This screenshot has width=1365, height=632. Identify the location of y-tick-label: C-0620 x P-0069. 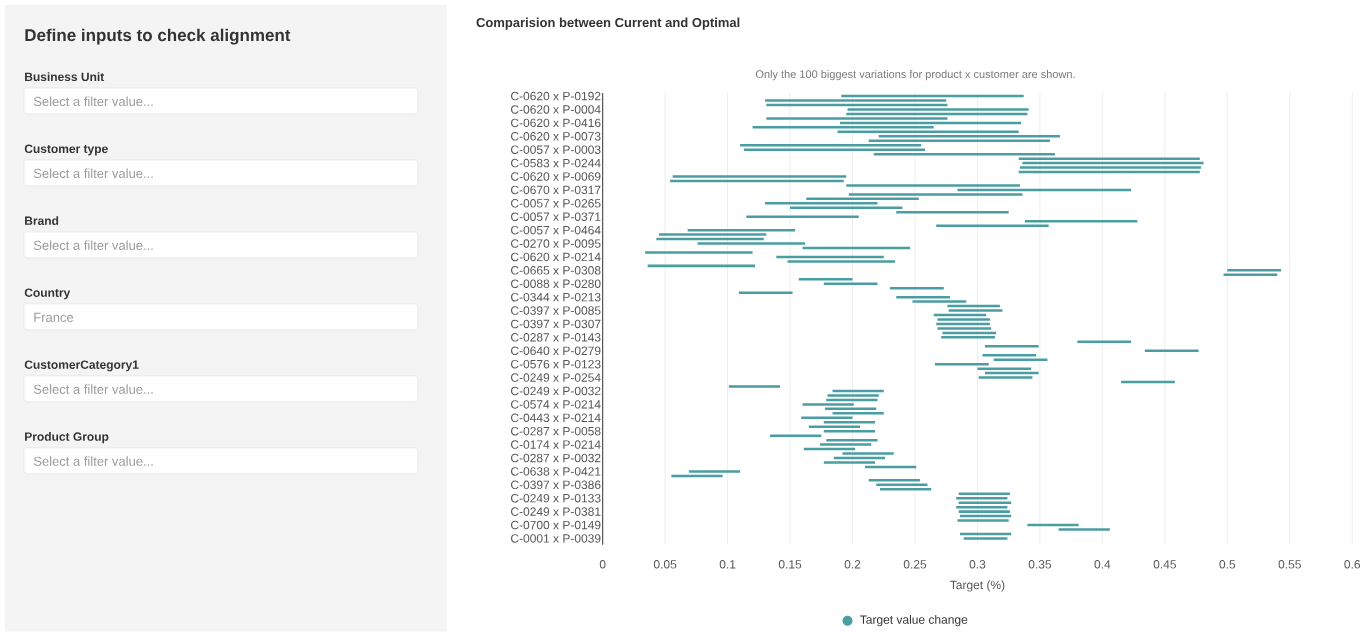
(556, 176).